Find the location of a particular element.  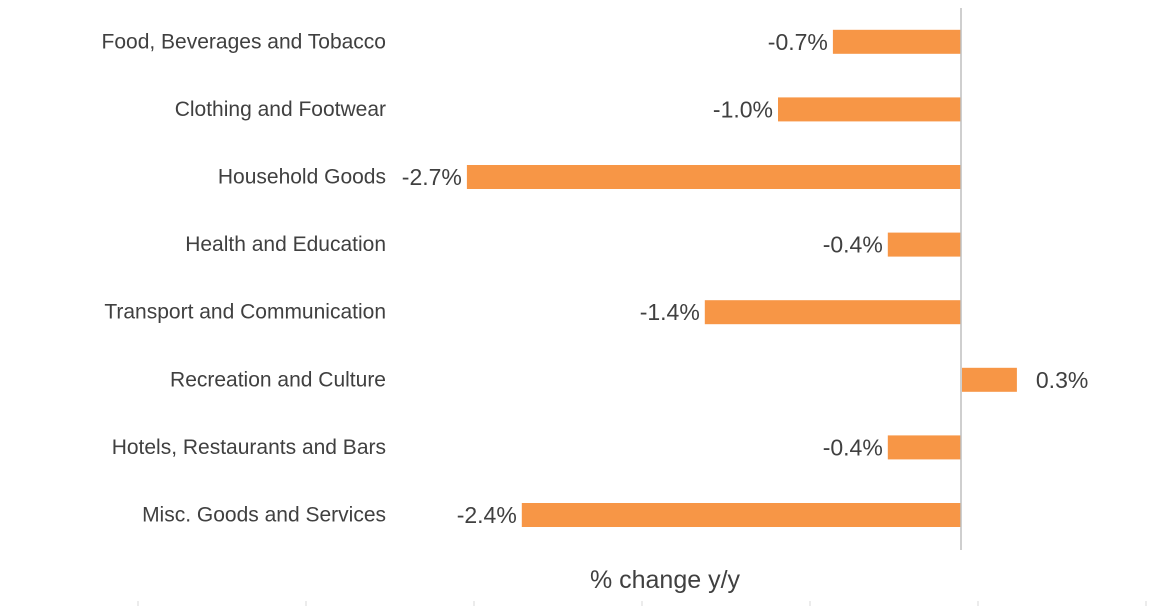

category-label: Food, Beverages and Tobacco is located at coordinates (244, 41).